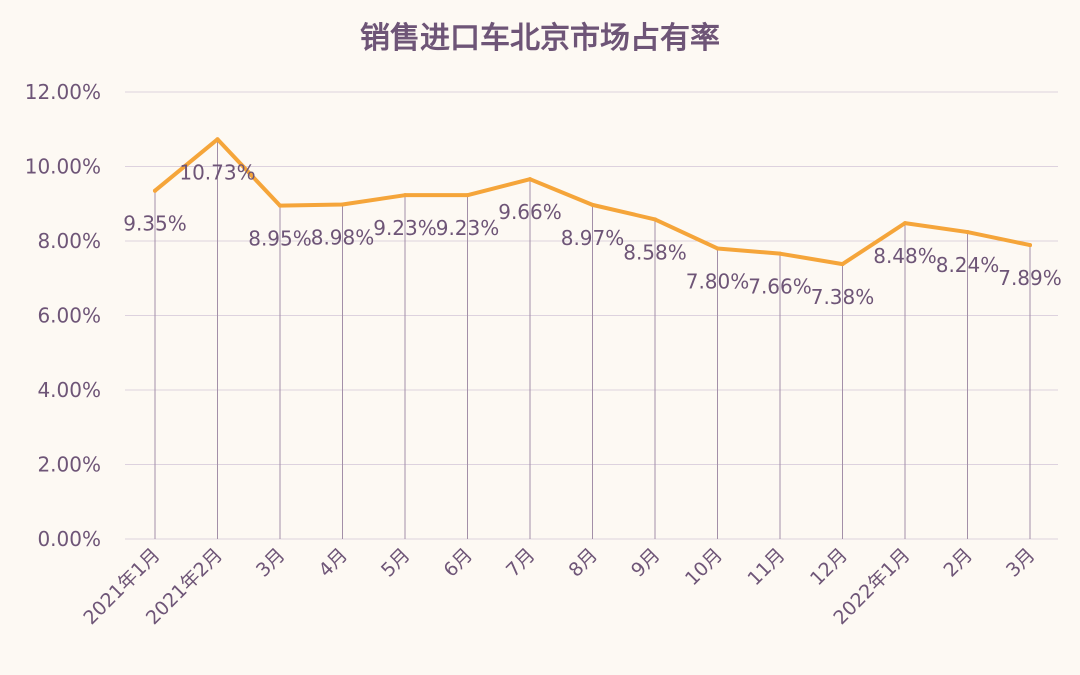 The height and width of the screenshot is (675, 1080). Describe the element at coordinates (63, 92) in the screenshot. I see `y-tick-label: 12.00%` at that location.